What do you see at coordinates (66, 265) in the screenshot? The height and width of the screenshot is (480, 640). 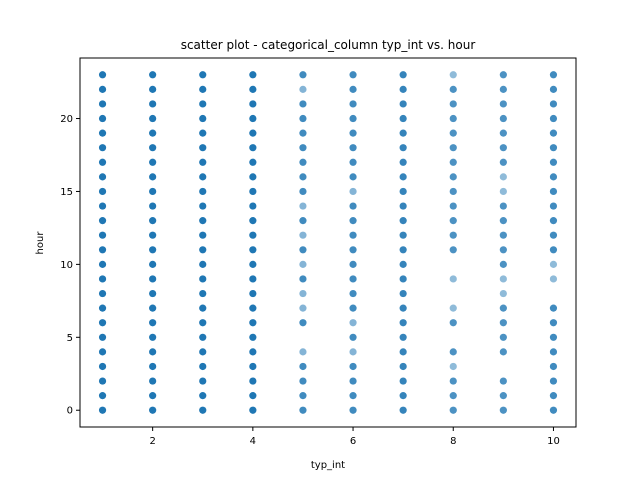 I see `y-tick-label: 10` at bounding box center [66, 265].